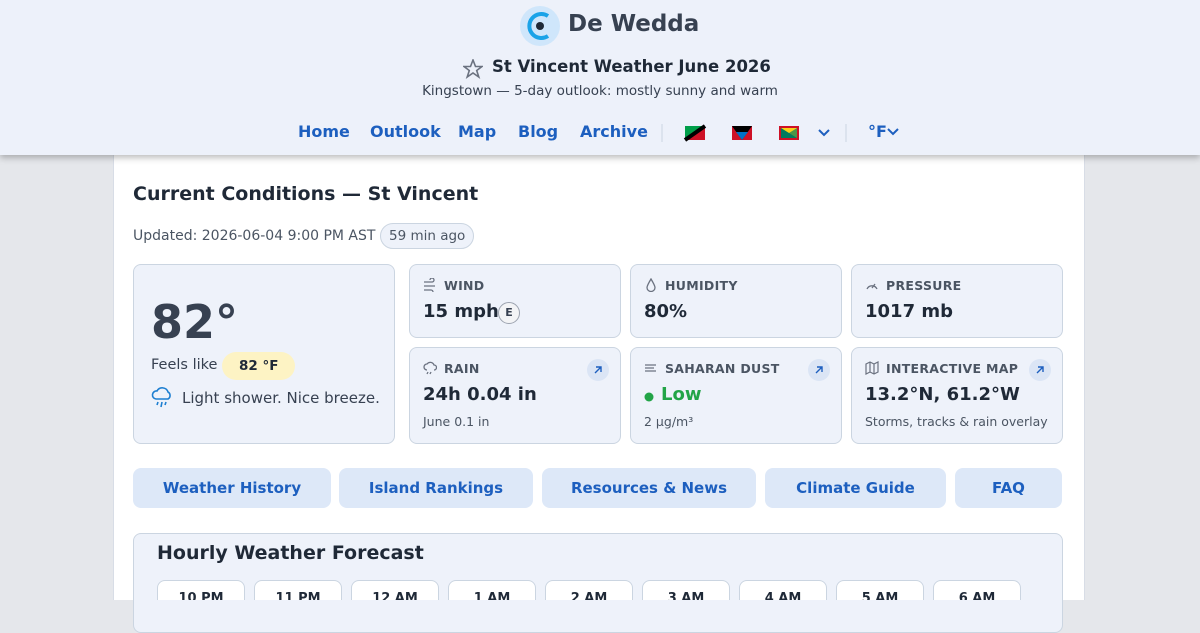  Describe the element at coordinates (509, 313) in the screenshot. I see `wind-direction: E` at that location.